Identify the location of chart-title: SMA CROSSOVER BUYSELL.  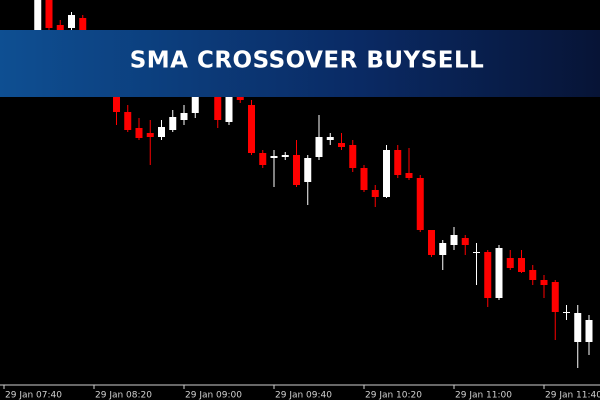
(307, 61).